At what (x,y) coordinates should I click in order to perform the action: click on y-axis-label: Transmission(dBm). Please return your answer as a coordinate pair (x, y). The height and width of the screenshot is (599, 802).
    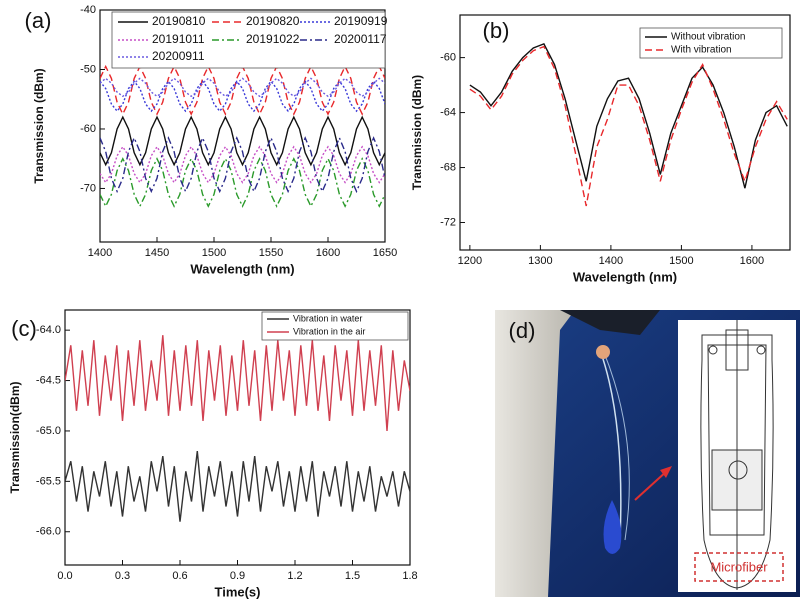
    Looking at the image, I should click on (15, 437).